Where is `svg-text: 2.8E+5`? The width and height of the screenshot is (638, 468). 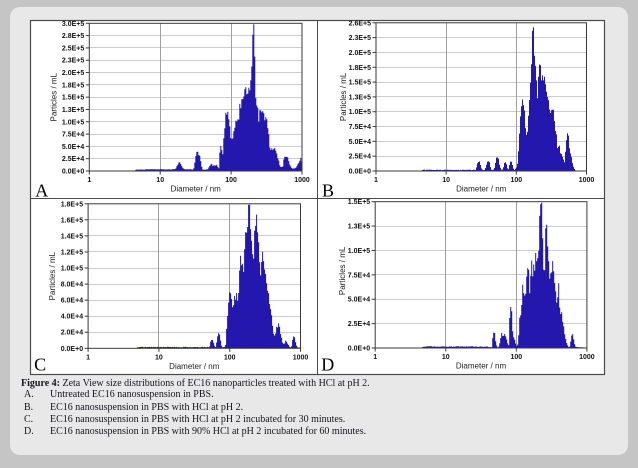 svg-text: 2.8E+5 is located at coordinates (73, 36).